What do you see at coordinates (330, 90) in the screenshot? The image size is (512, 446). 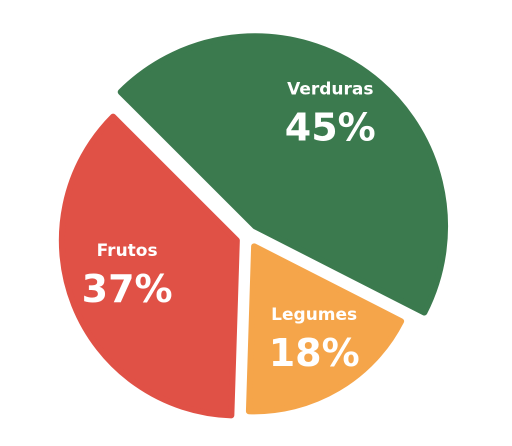 I see `slice-label-verduras: Verduras` at bounding box center [330, 90].